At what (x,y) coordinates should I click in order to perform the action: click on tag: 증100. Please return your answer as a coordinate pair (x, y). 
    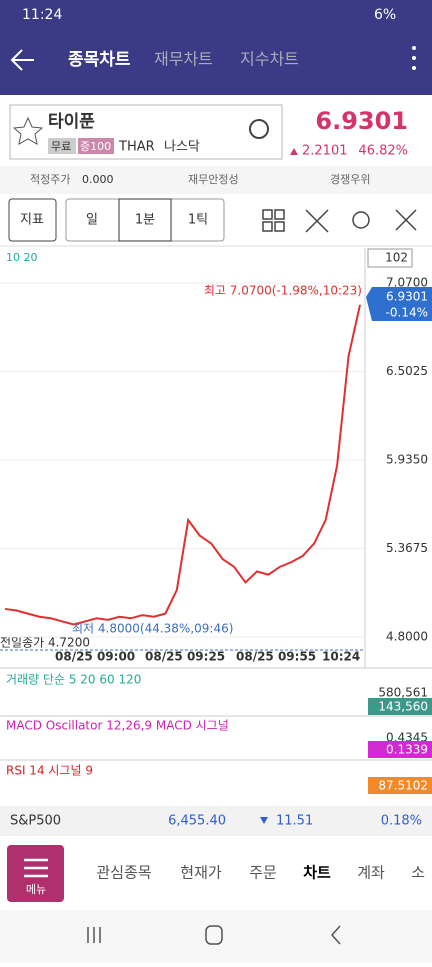
    Looking at the image, I should click on (95, 146).